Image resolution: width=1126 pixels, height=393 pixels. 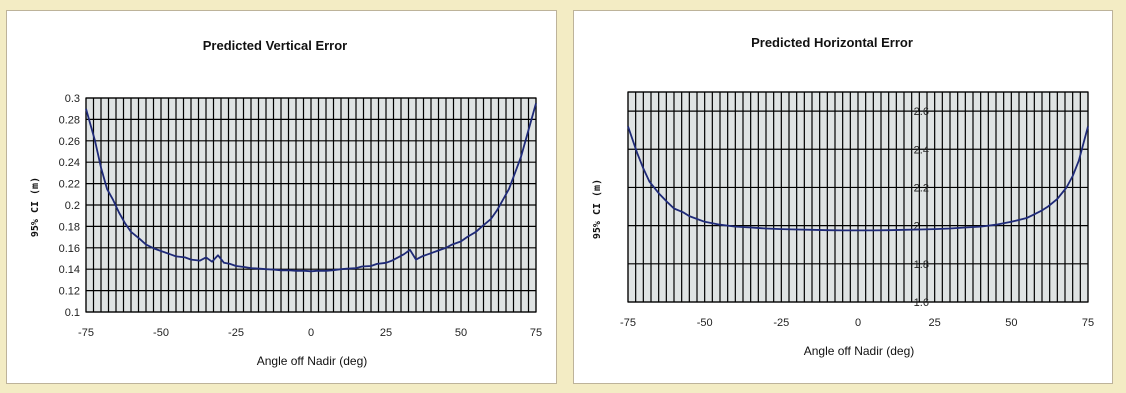 I want to click on y-tick-label: 0.12, so click(x=69, y=292).